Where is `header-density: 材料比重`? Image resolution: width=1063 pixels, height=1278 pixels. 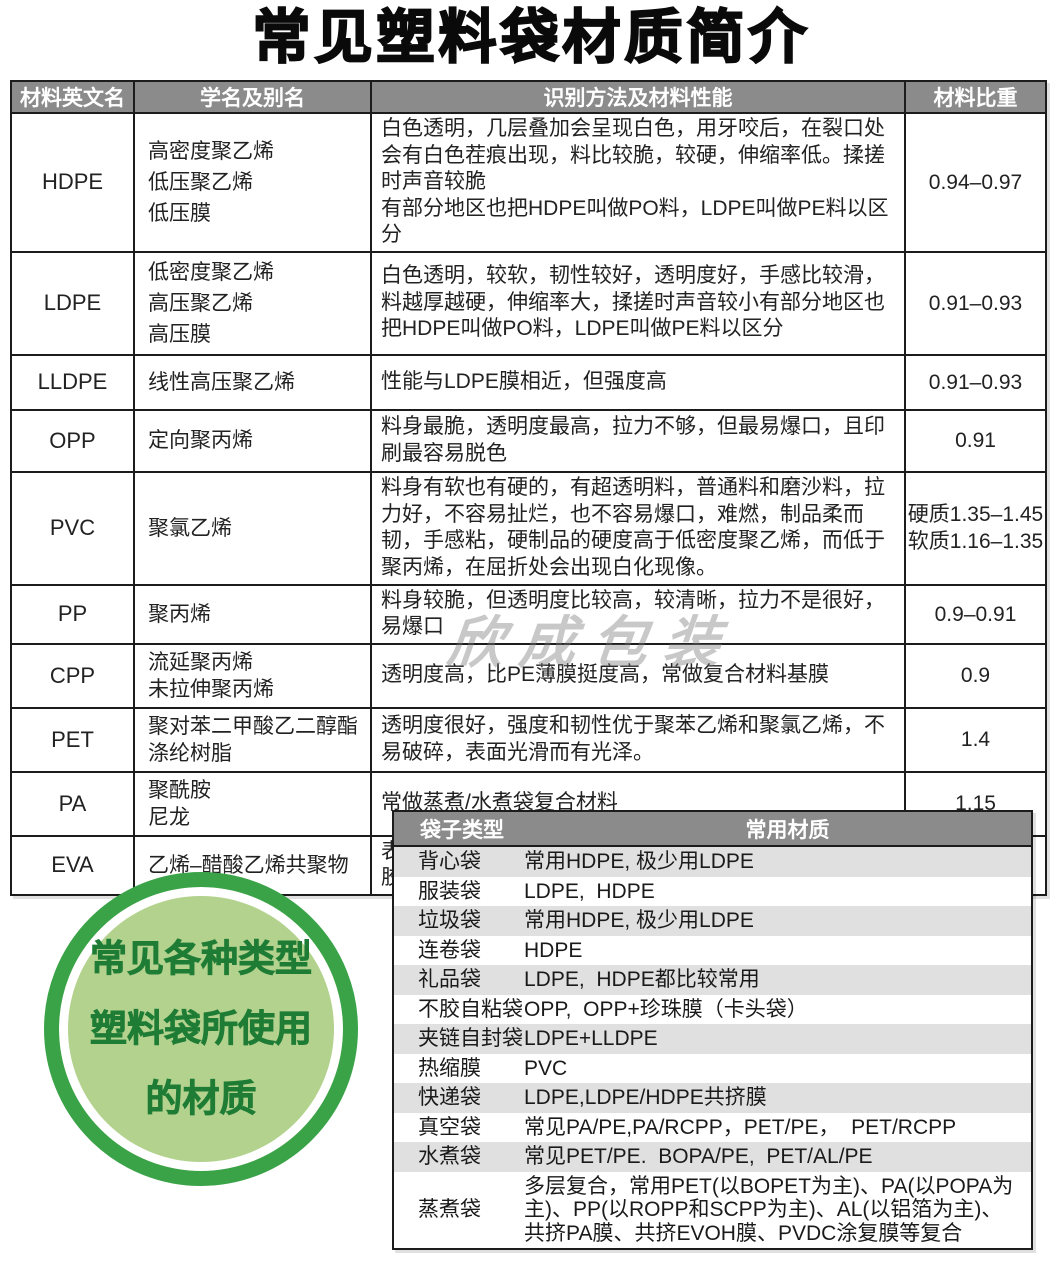 header-density: 材料比重 is located at coordinates (975, 97).